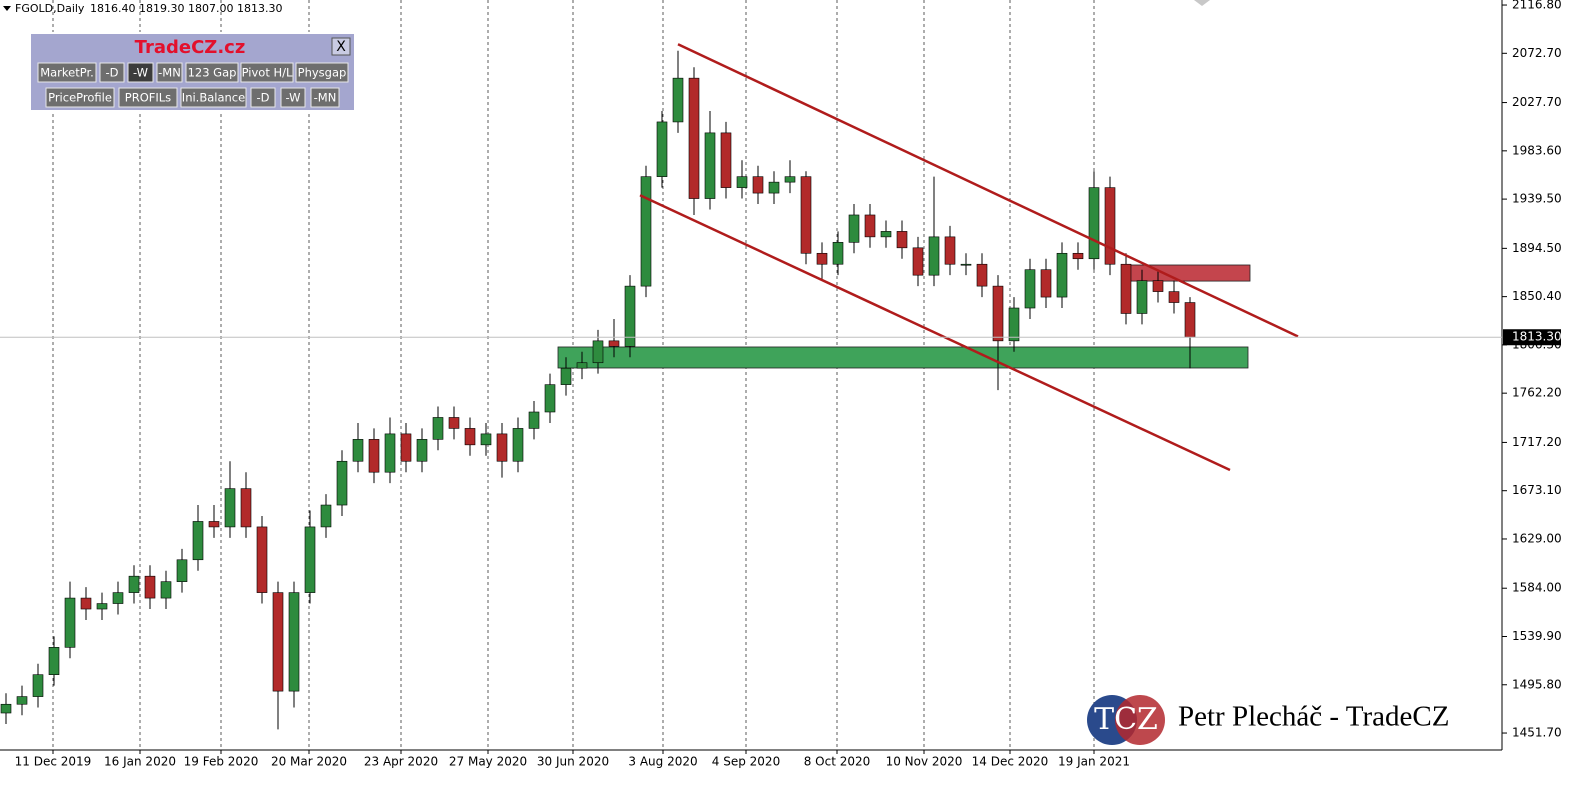 The width and height of the screenshot is (1585, 785). I want to click on symbol: FGOLD,Daily, so click(50, 8).